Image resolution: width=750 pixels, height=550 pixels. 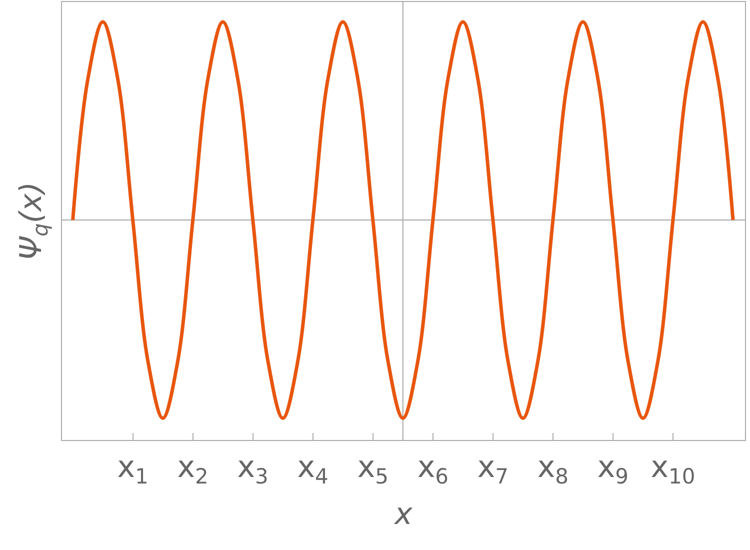 What do you see at coordinates (372, 469) in the screenshot?
I see `x-tick-label: x$_{5}$` at bounding box center [372, 469].